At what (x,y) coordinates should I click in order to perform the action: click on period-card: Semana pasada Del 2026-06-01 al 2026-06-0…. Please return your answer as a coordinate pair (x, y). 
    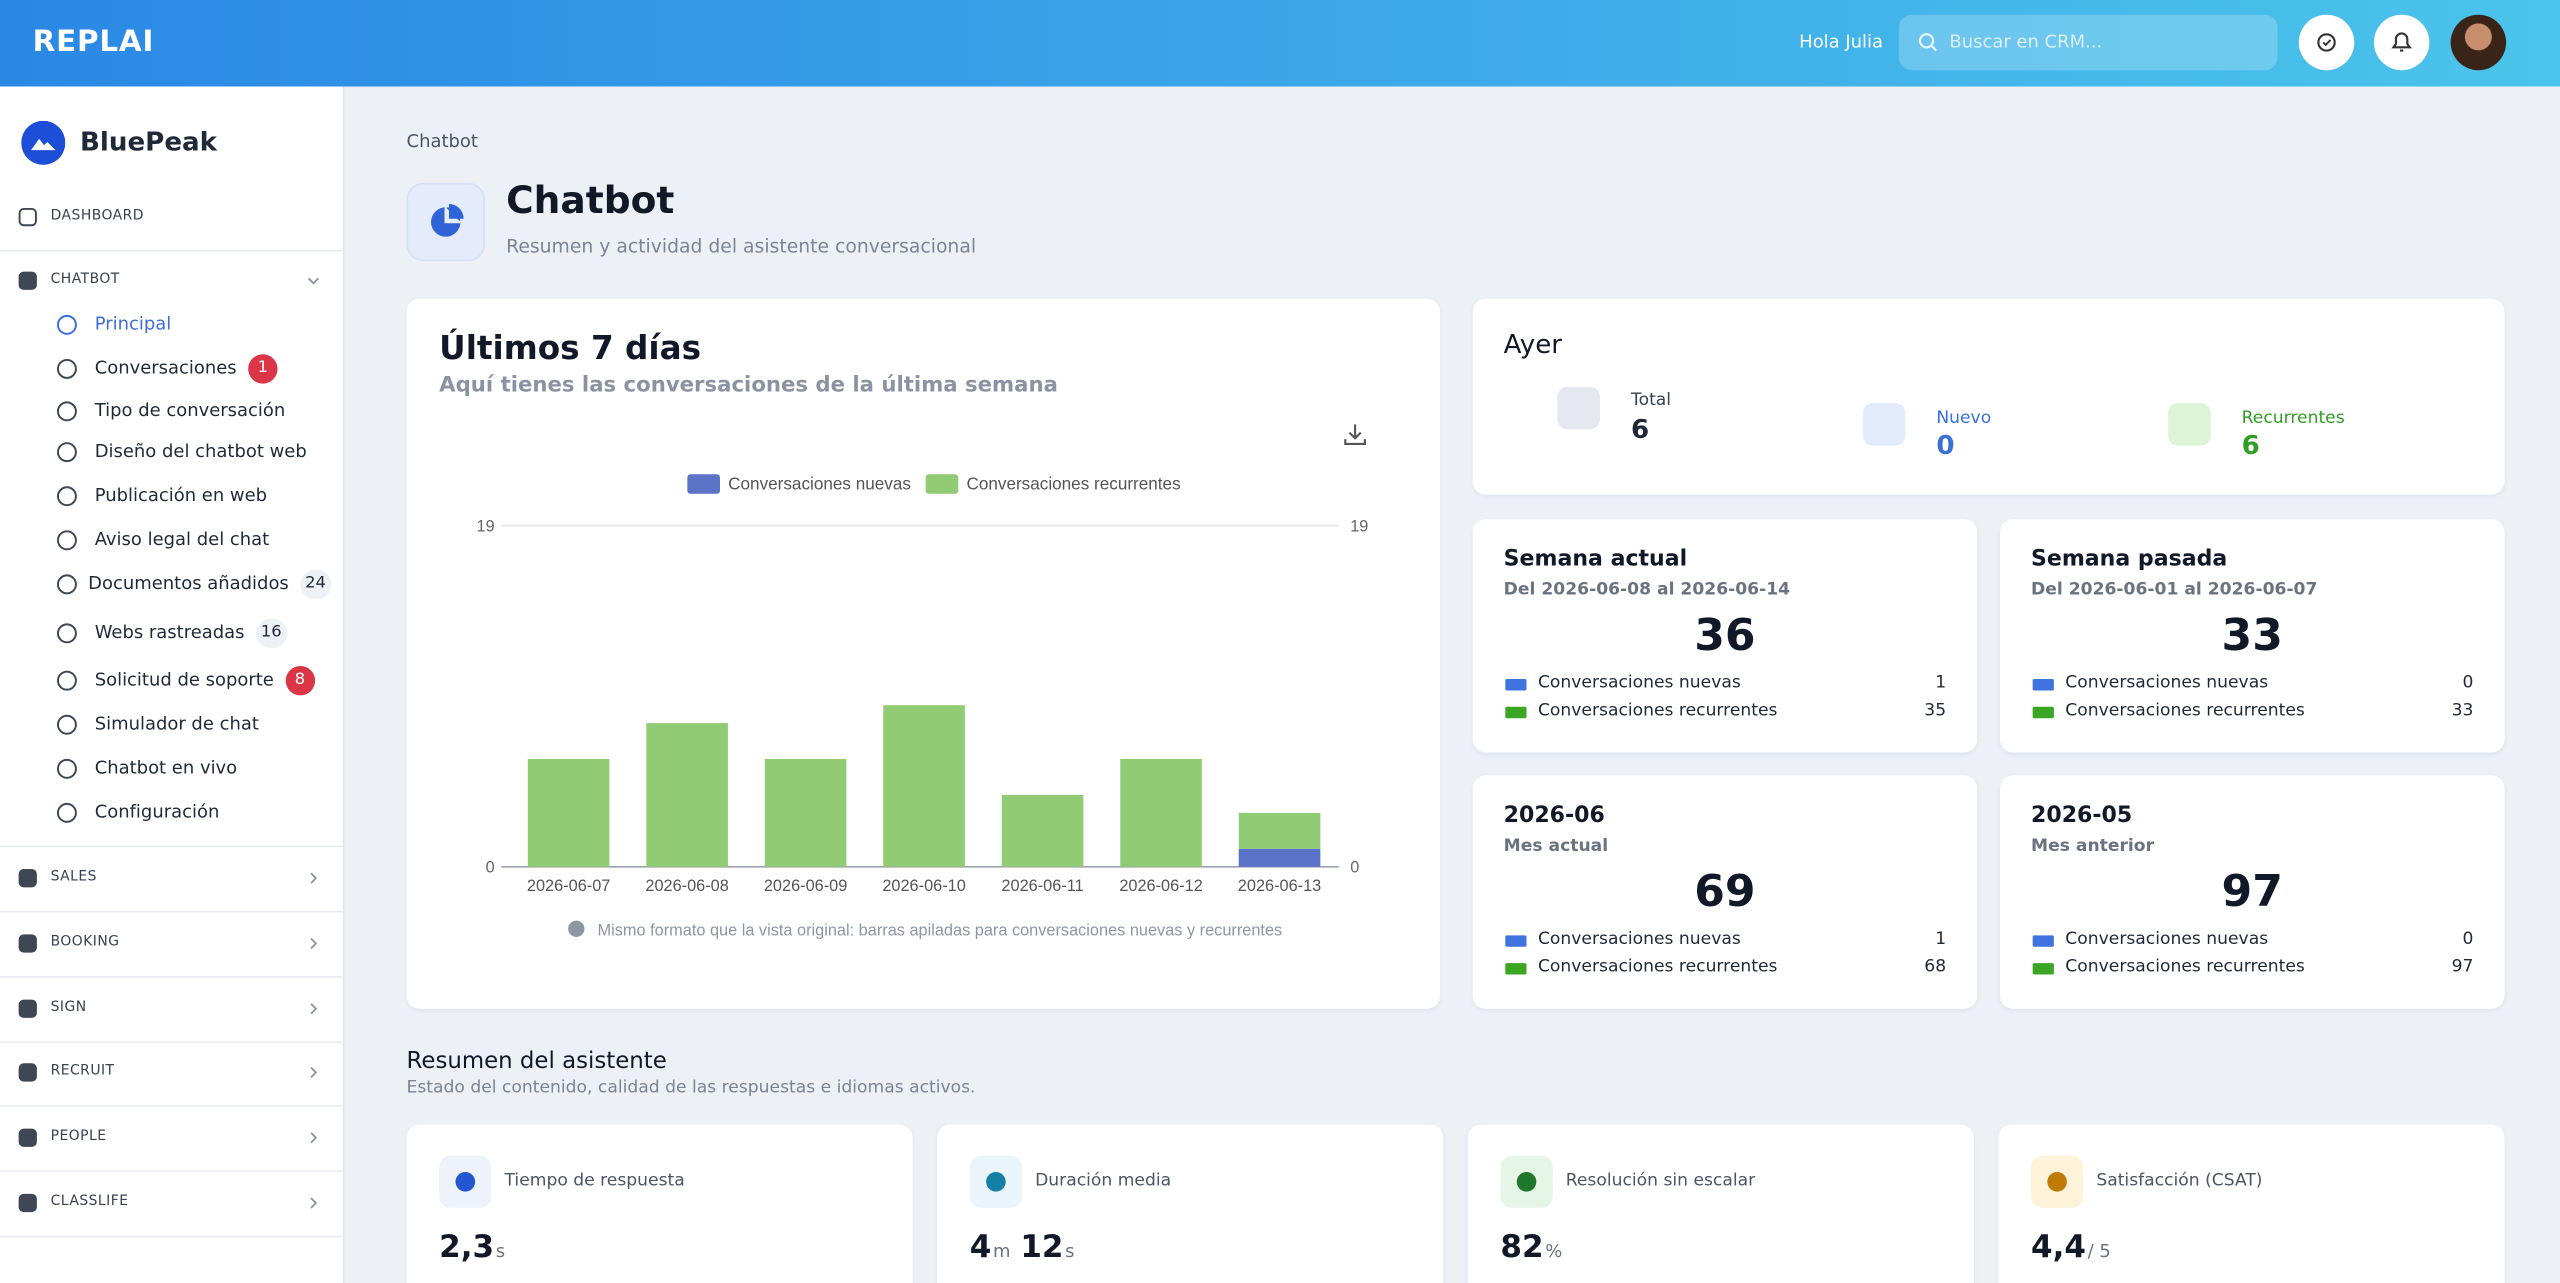
    Looking at the image, I should click on (2252, 636).